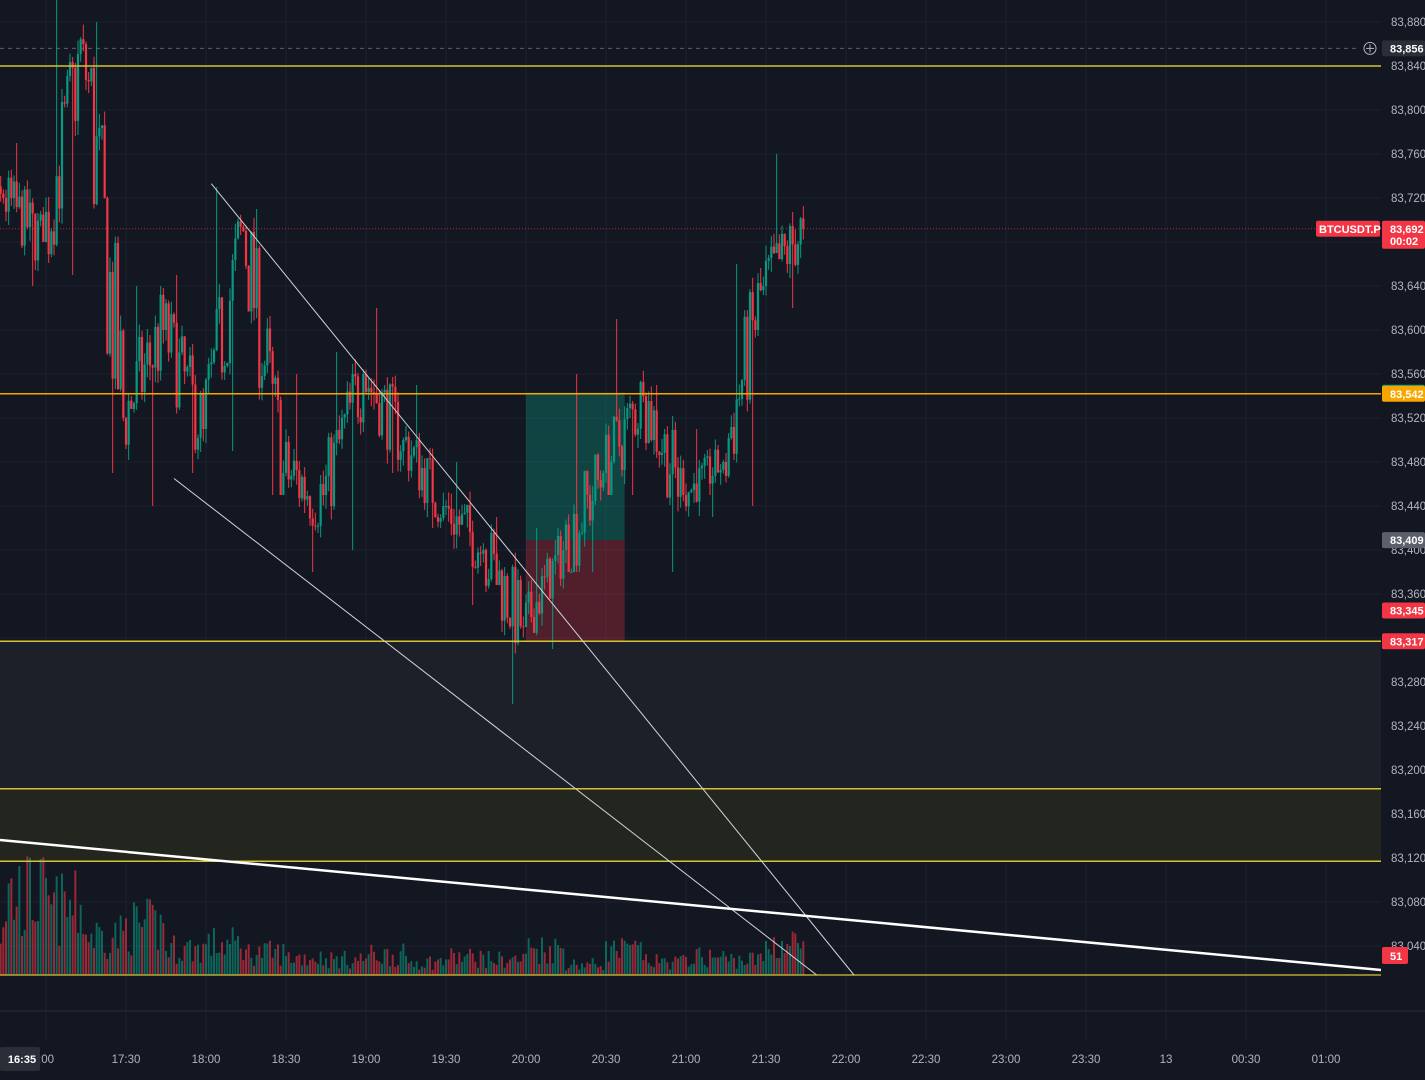 This screenshot has height=1080, width=1425. I want to click on time-tick-label: 18:30, so click(286, 1060).